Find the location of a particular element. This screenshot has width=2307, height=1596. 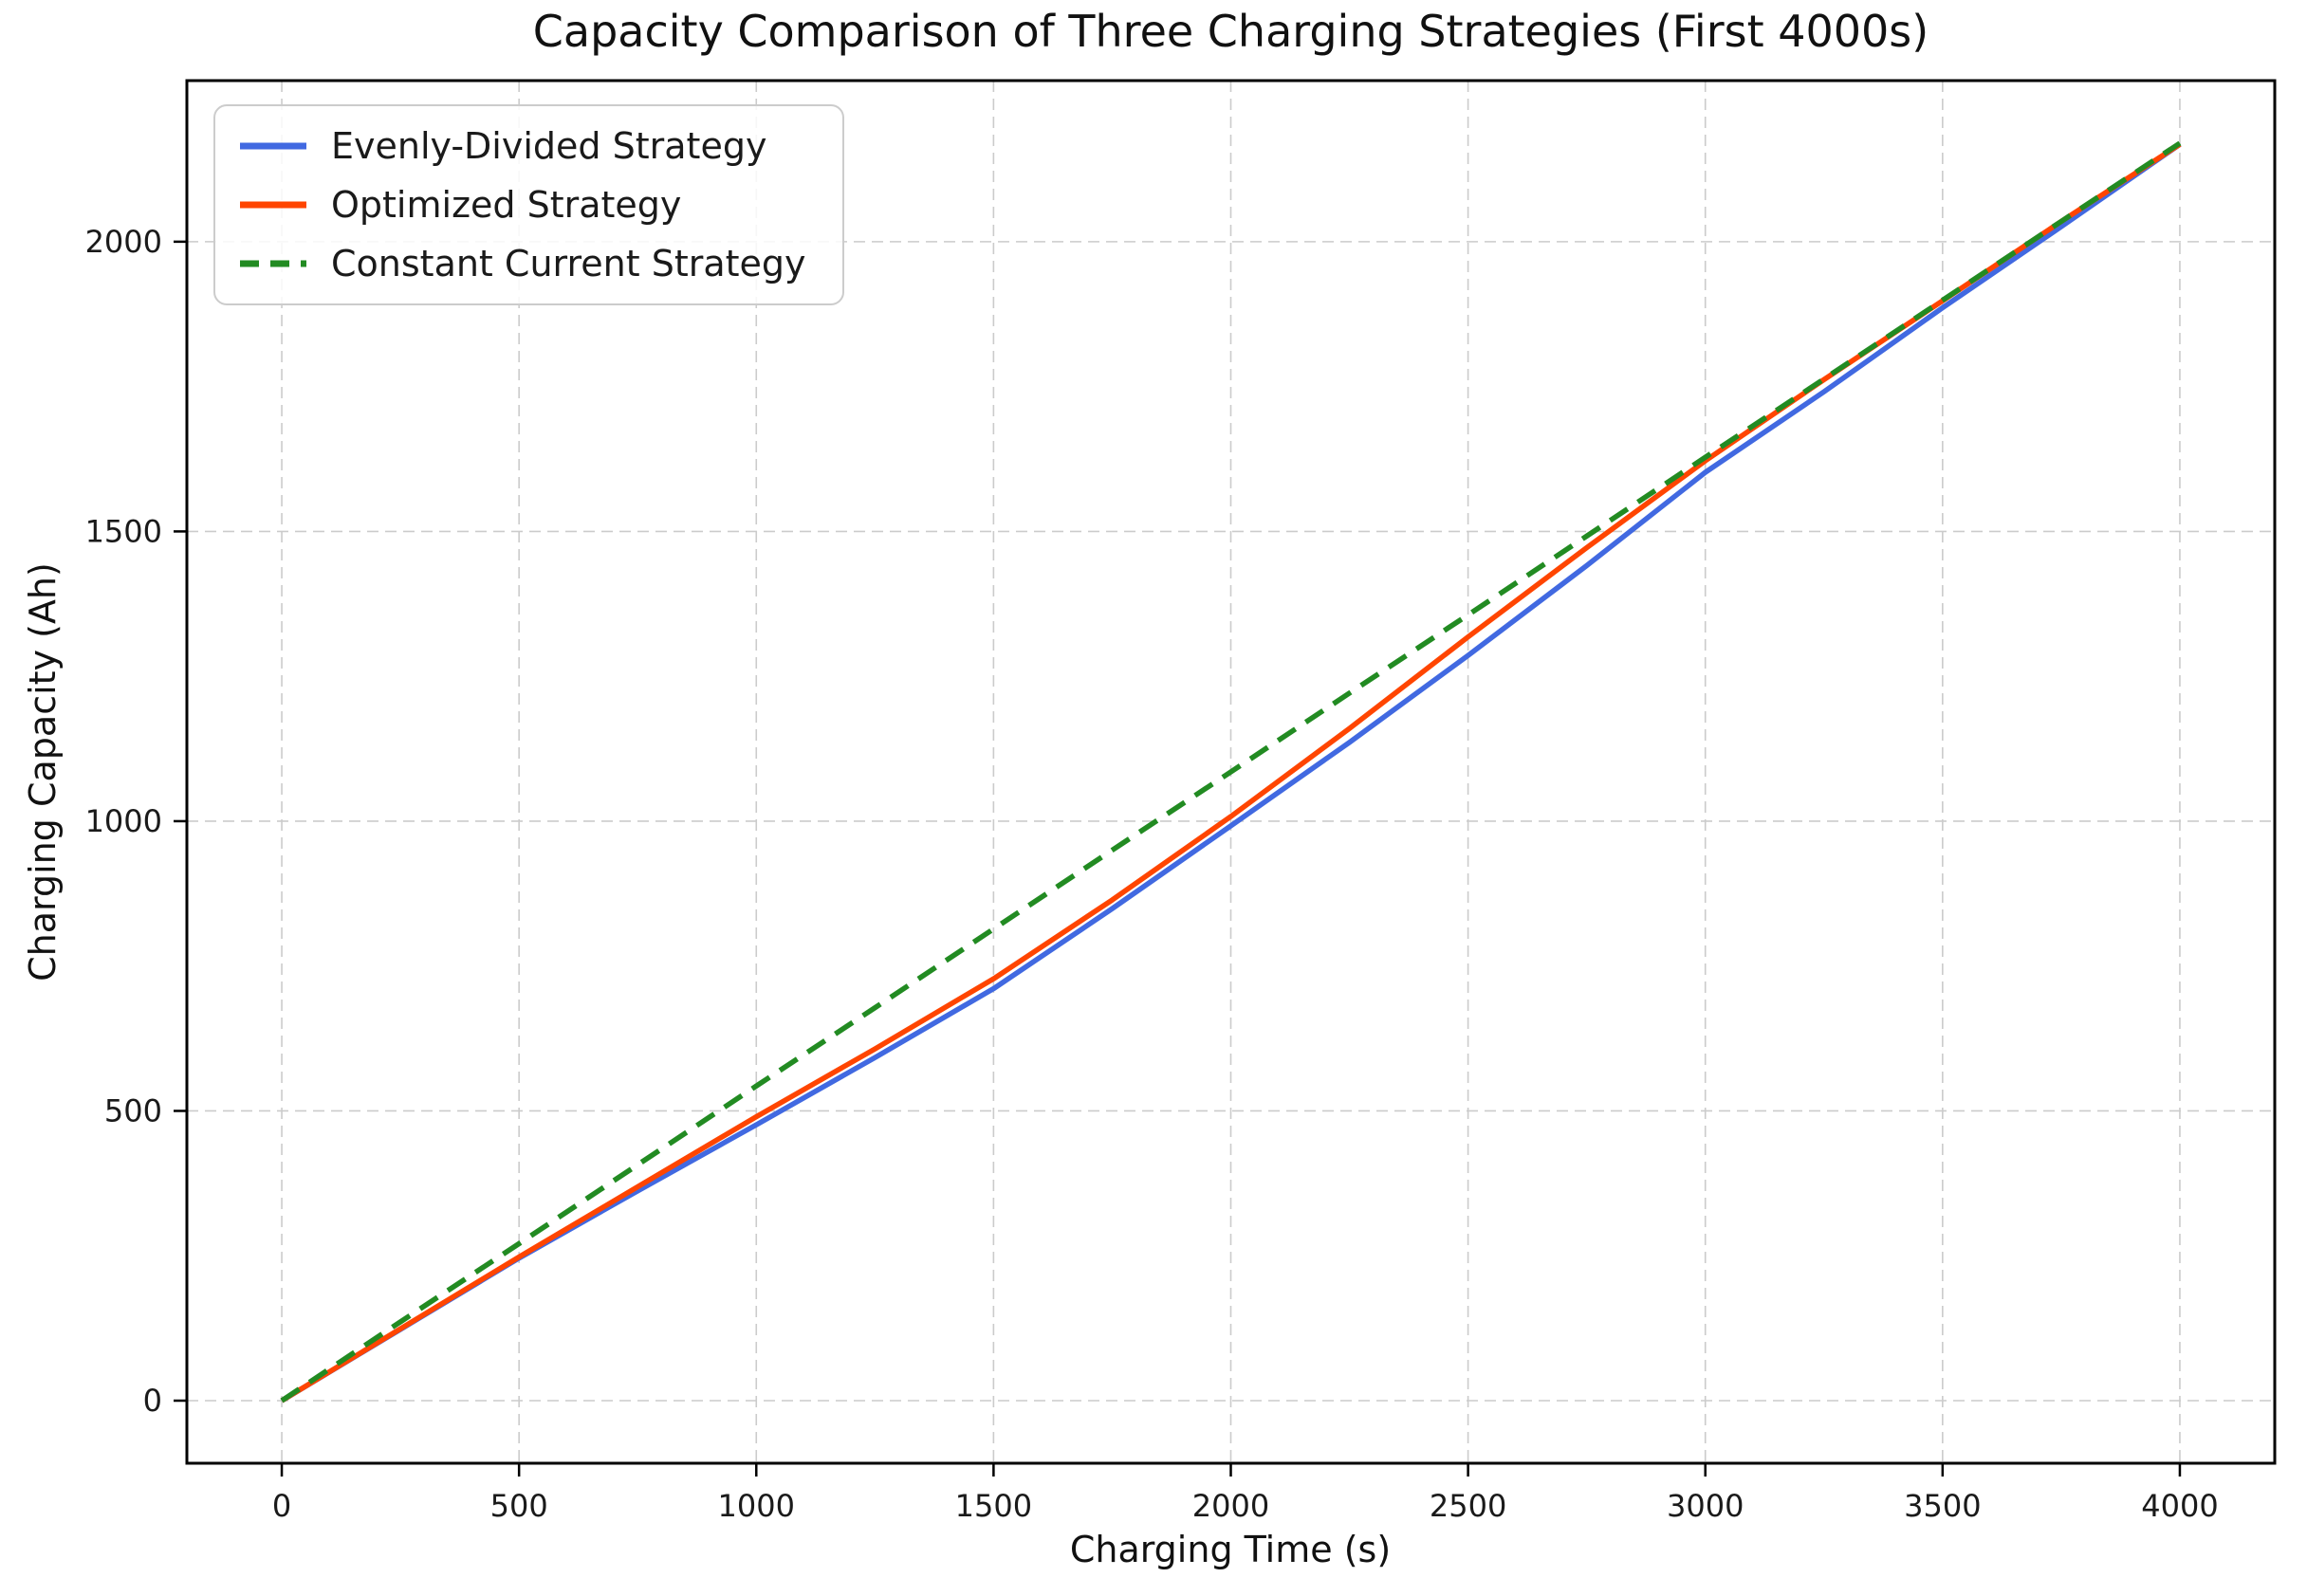

y-tick-label: 1000 is located at coordinates (123, 821).